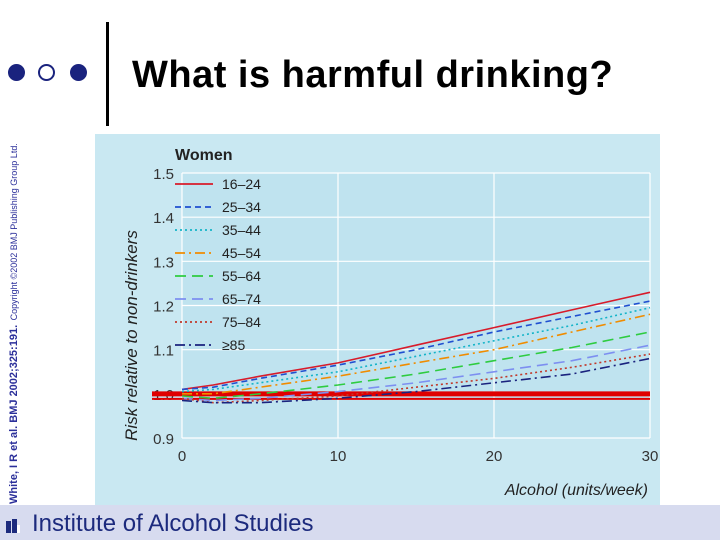  Describe the element at coordinates (163, 262) in the screenshot. I see `y-tick-label: 1.3` at that location.